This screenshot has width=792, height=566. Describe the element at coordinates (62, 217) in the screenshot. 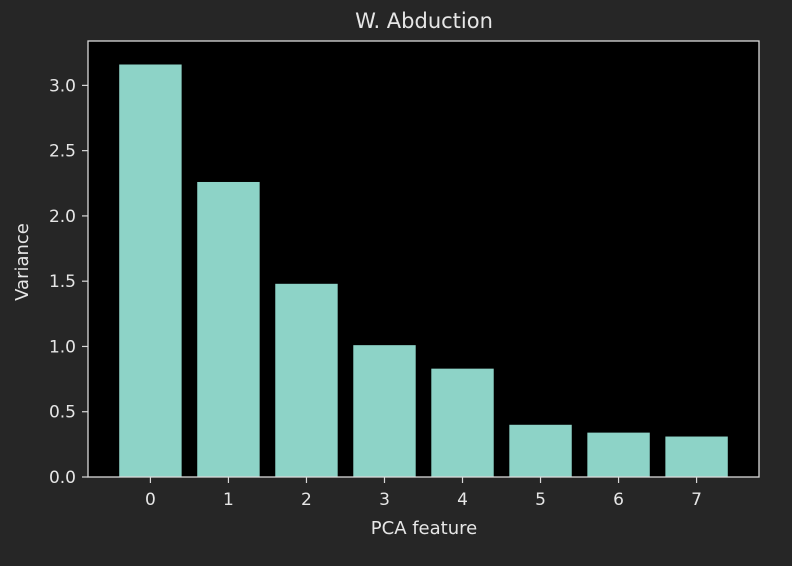

I see `y-tick-label-4: 2.0` at that location.